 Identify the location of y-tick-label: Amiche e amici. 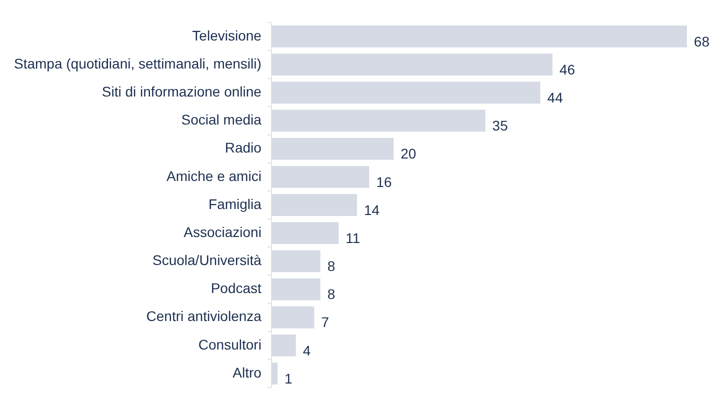
(214, 176).